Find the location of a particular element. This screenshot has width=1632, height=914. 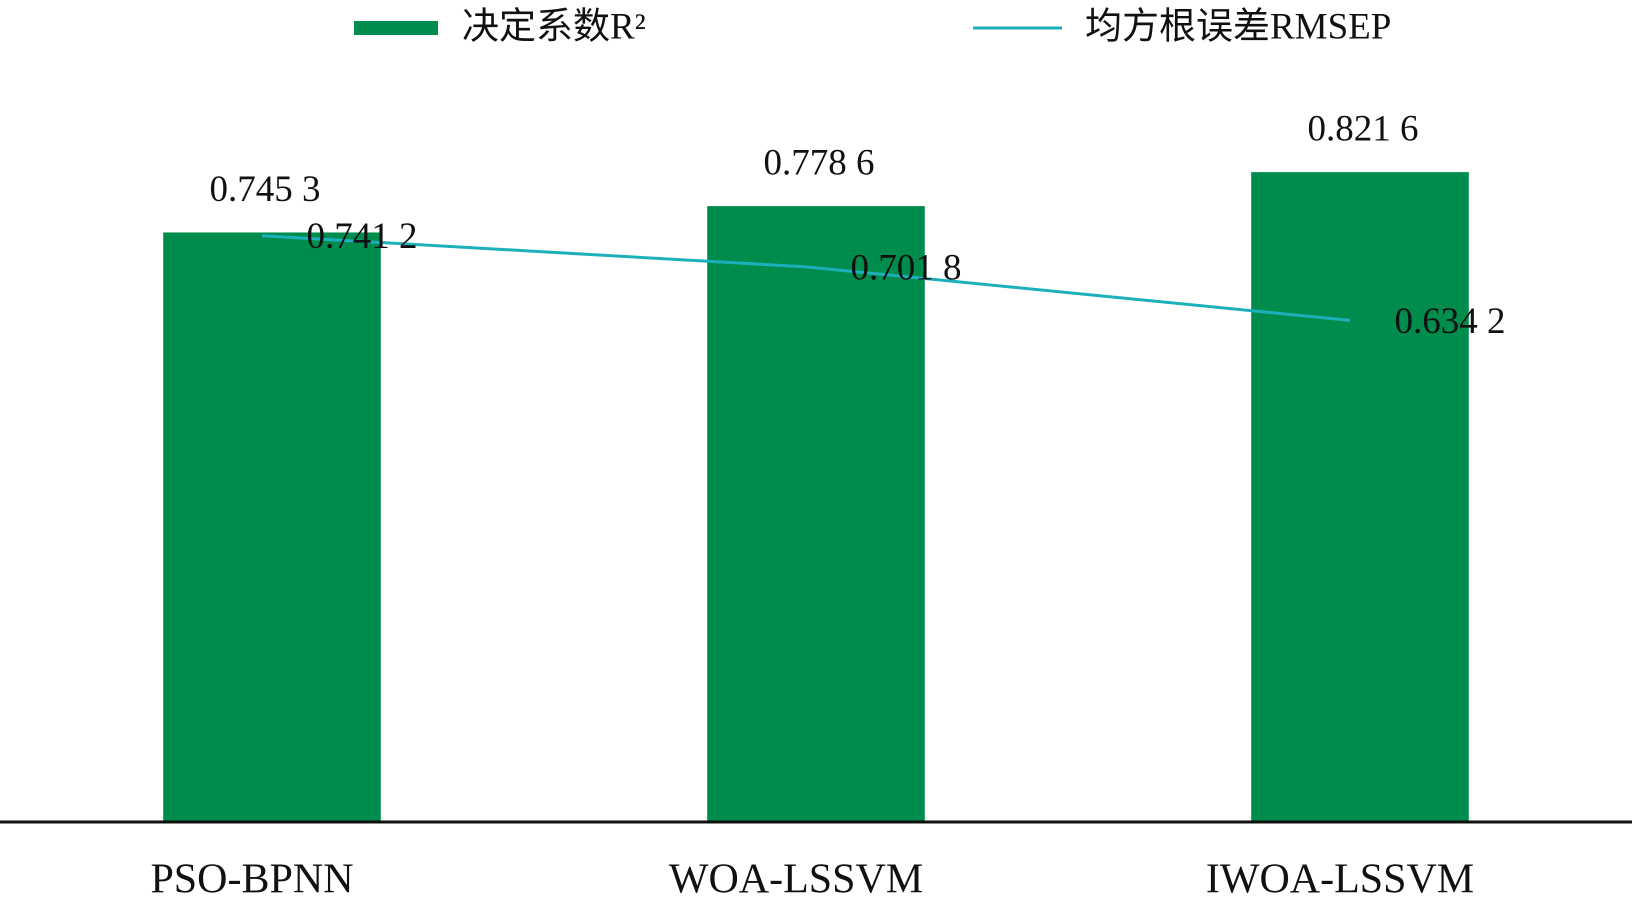

x-tick-label: WOA-LSSVM is located at coordinates (796, 880).